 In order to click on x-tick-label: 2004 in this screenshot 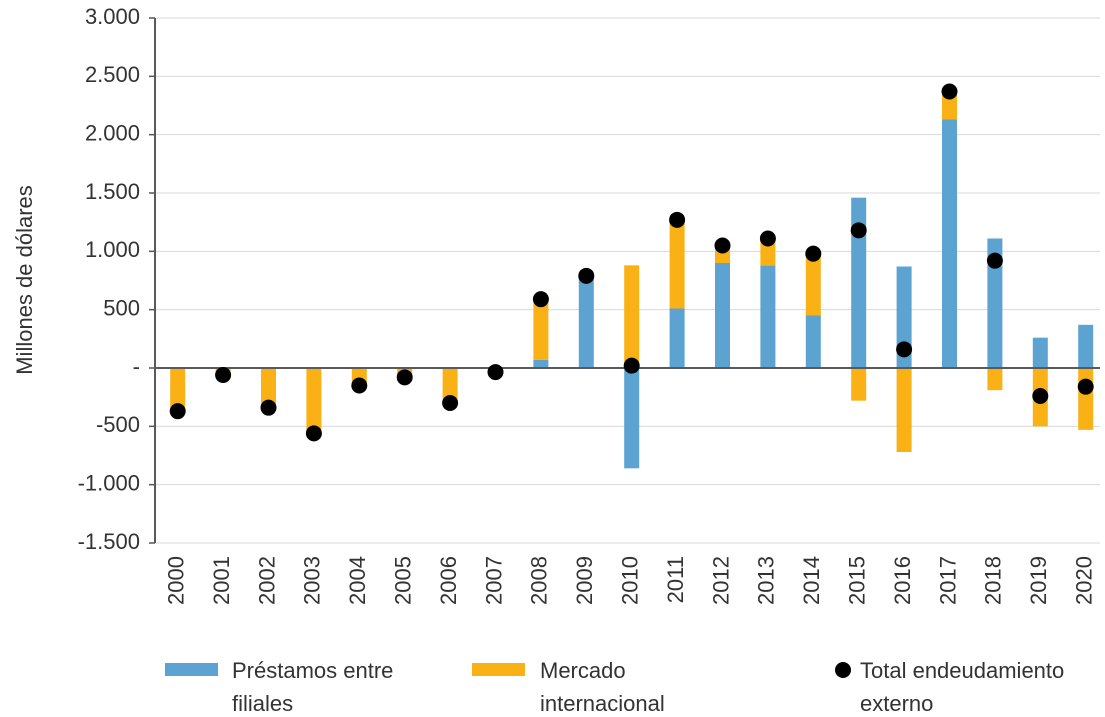, I will do `click(357, 580)`.